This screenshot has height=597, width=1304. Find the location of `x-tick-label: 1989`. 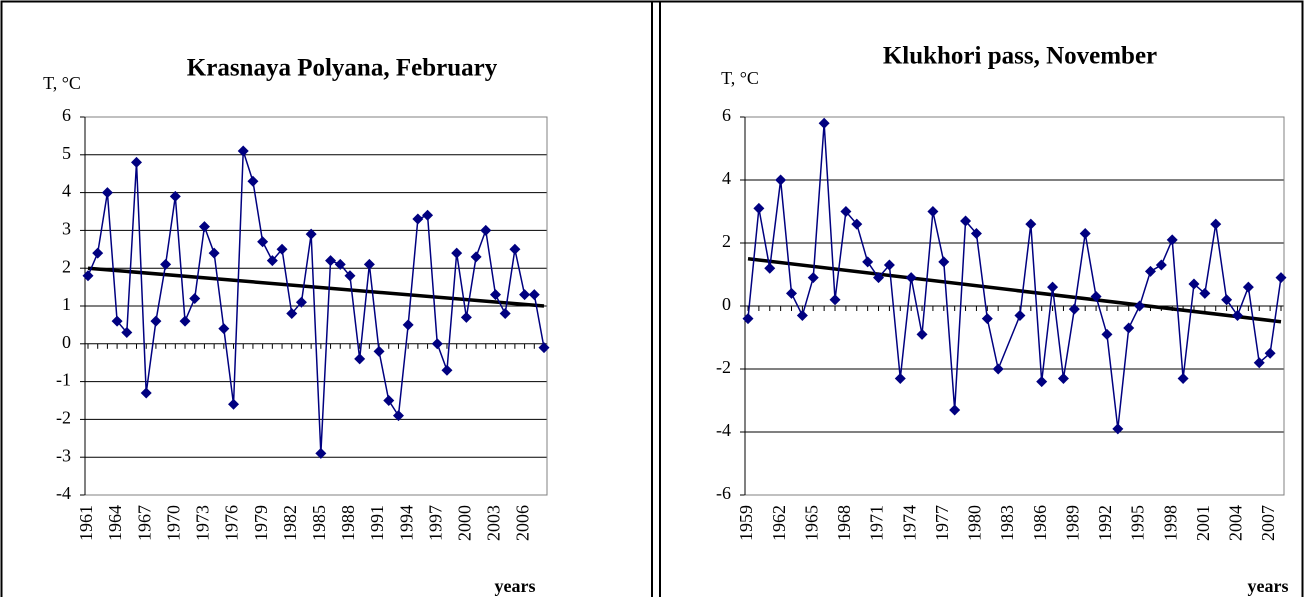

x-tick-label: 1989 is located at coordinates (1072, 523).